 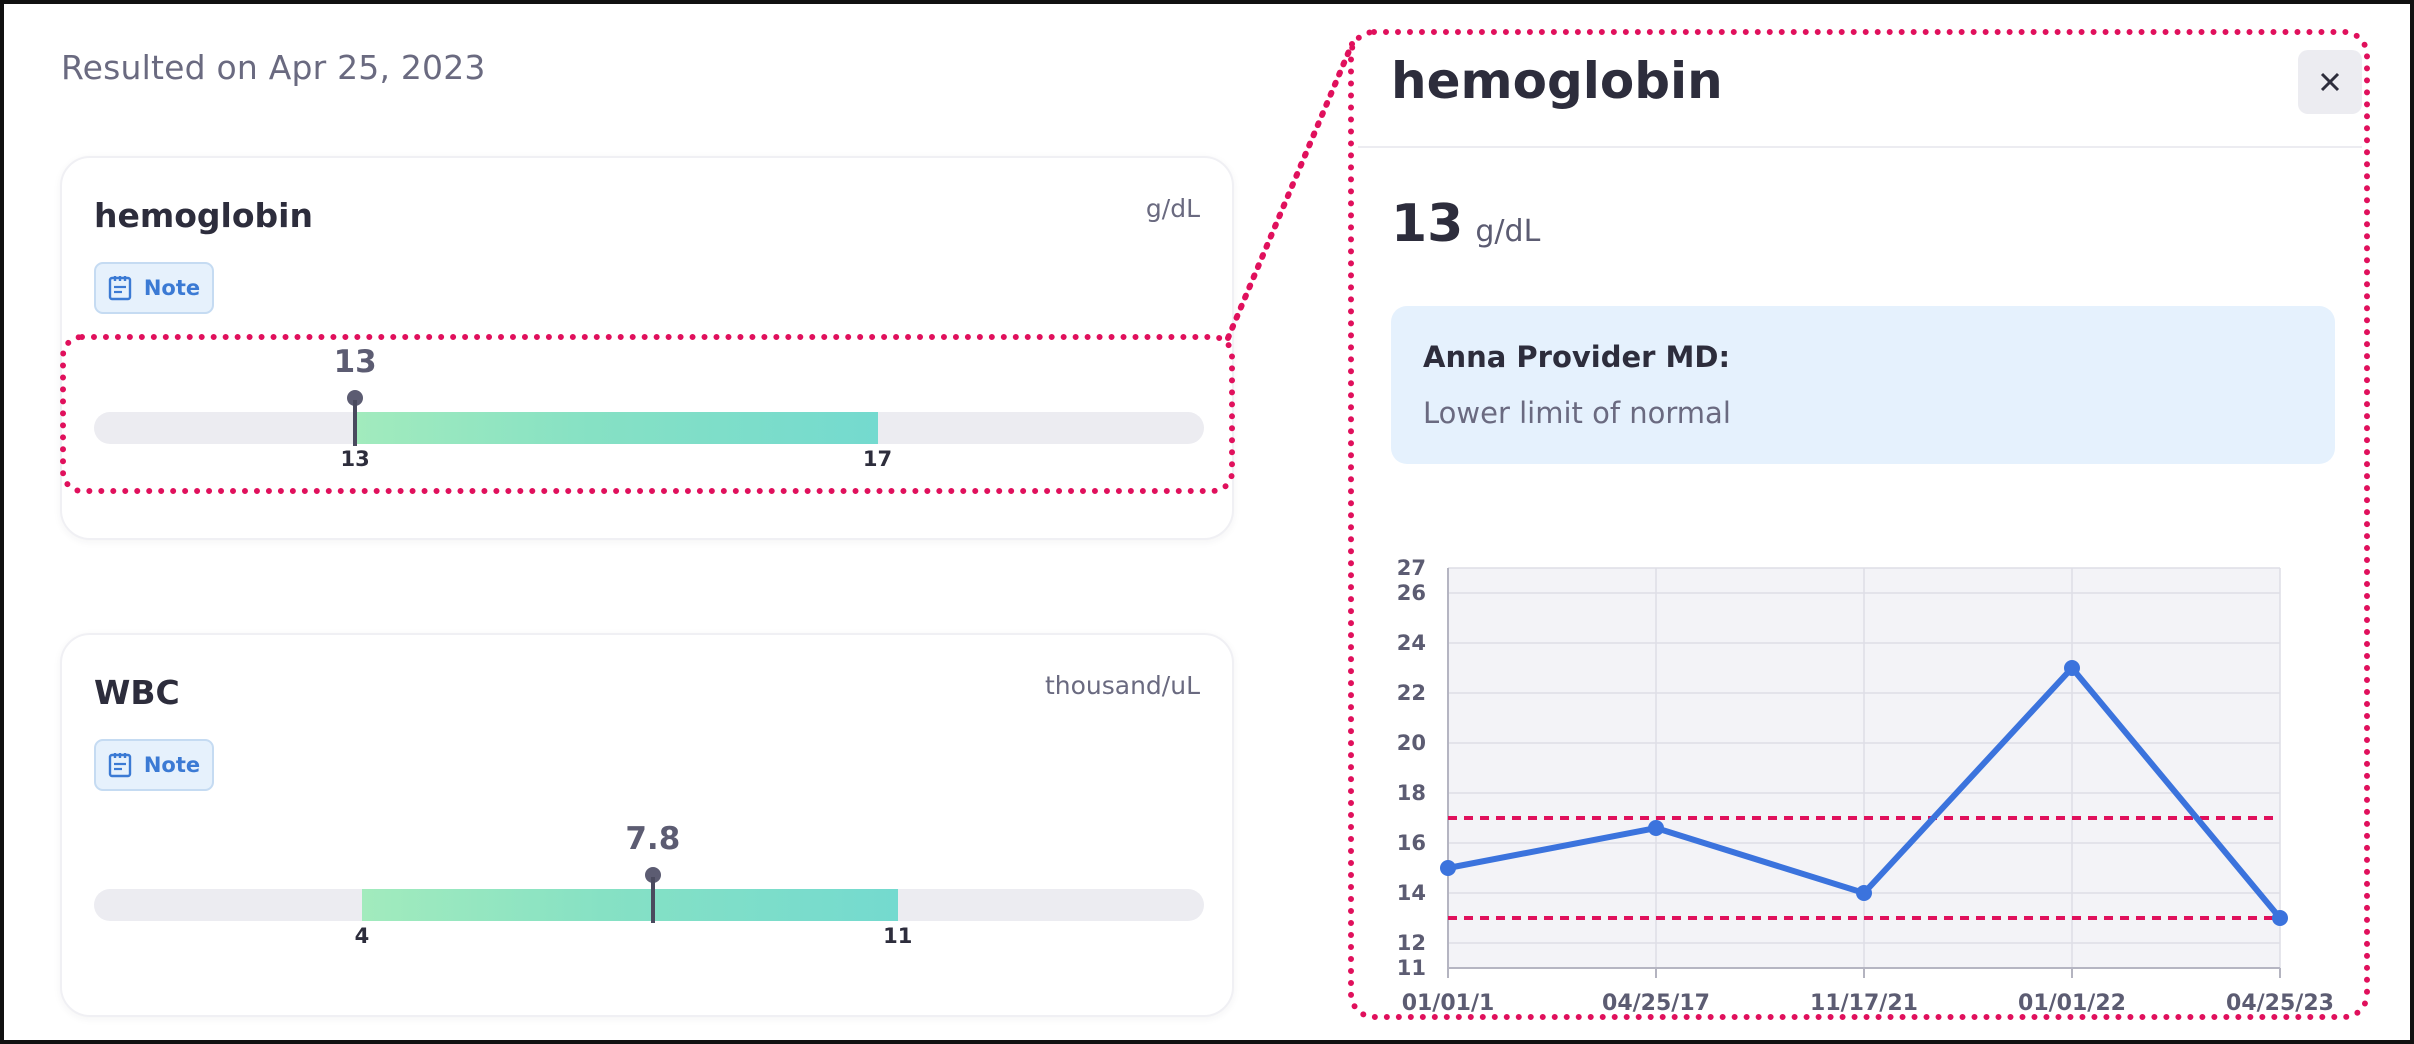 I want to click on result-card-title: WBC, so click(x=137, y=692).